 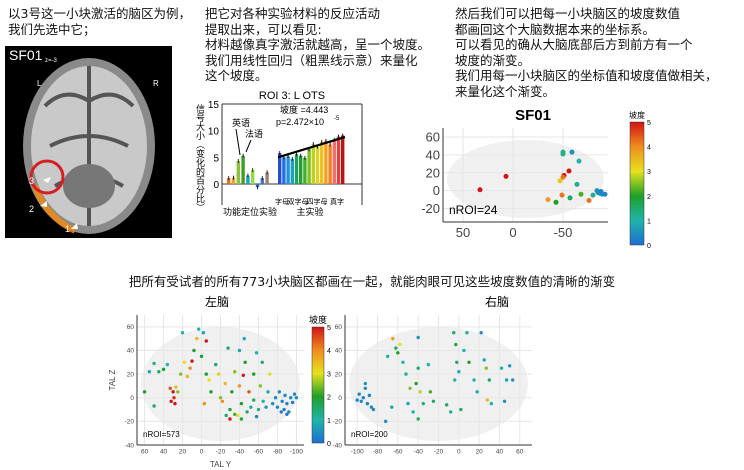 What do you see at coordinates (512, 232) in the screenshot?
I see `x-tick-label: 0` at bounding box center [512, 232].